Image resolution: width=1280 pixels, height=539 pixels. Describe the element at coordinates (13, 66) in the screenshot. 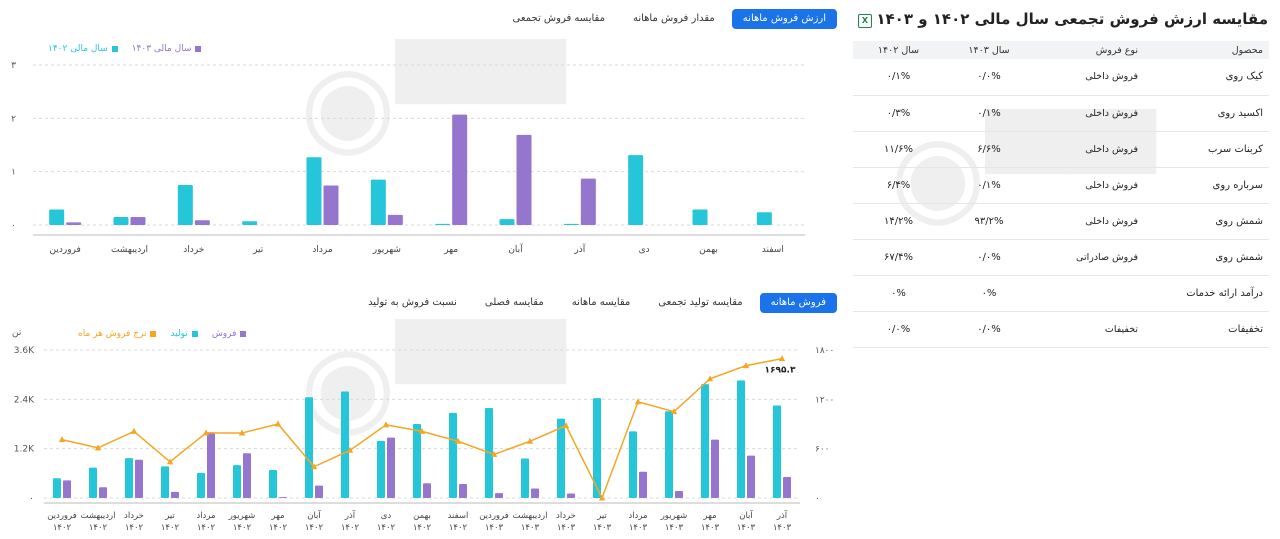

I see `y-tick-label: ۳` at that location.